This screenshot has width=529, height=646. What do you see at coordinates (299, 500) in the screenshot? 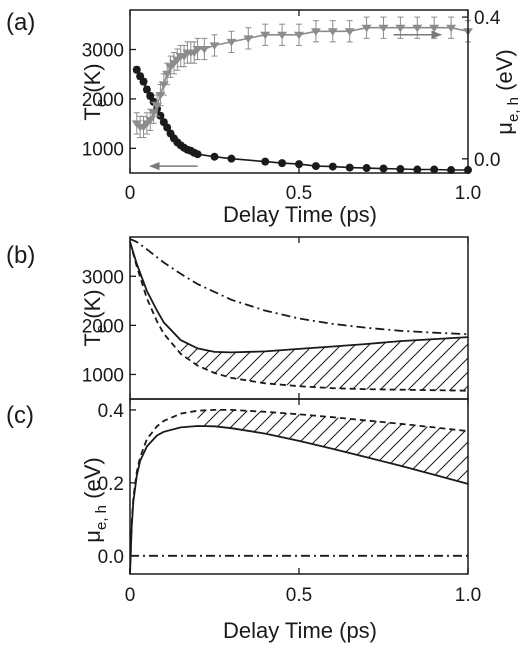
I see `panel-c-curve-lower` at bounding box center [299, 500].